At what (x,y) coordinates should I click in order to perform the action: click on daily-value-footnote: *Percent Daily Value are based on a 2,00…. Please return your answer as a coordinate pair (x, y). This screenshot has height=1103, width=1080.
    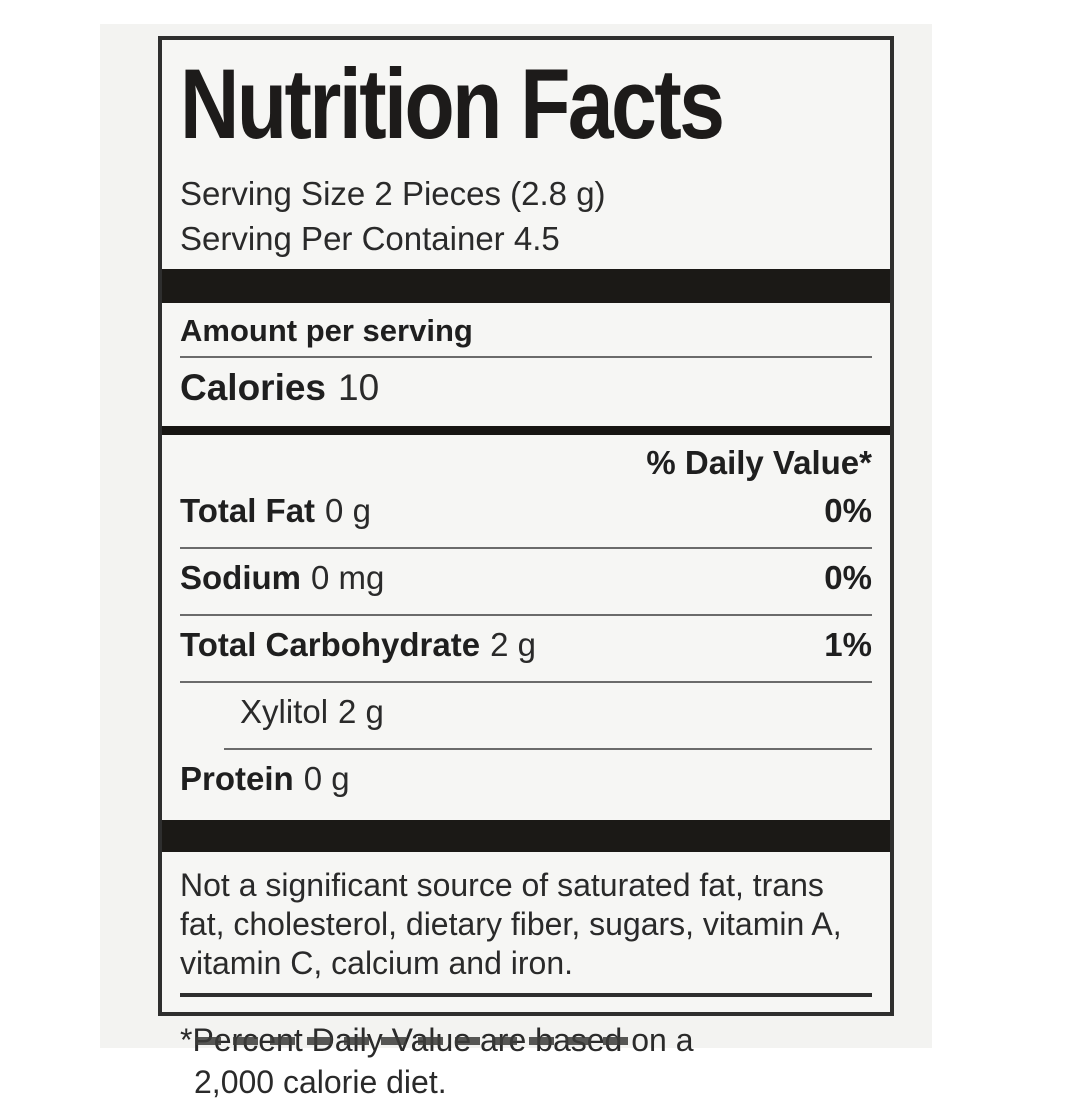
    Looking at the image, I should click on (526, 1061).